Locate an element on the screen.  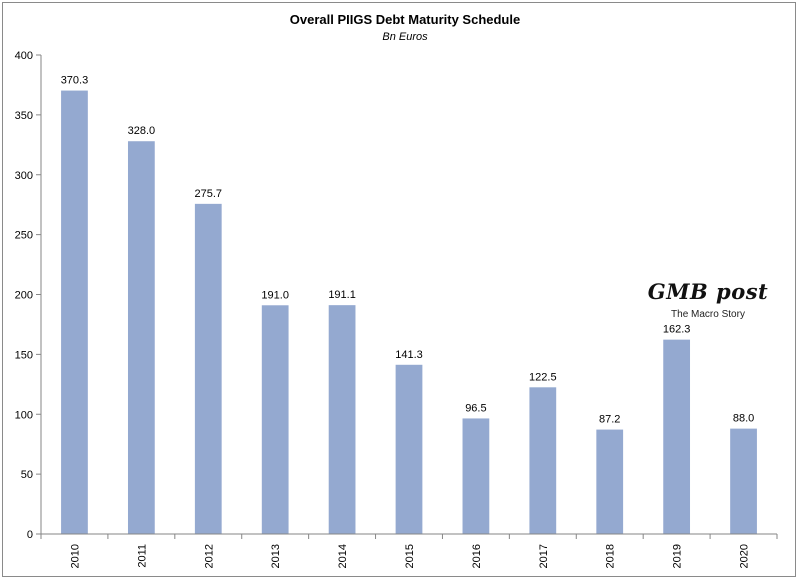
data-label: 370.3 is located at coordinates (75, 81).